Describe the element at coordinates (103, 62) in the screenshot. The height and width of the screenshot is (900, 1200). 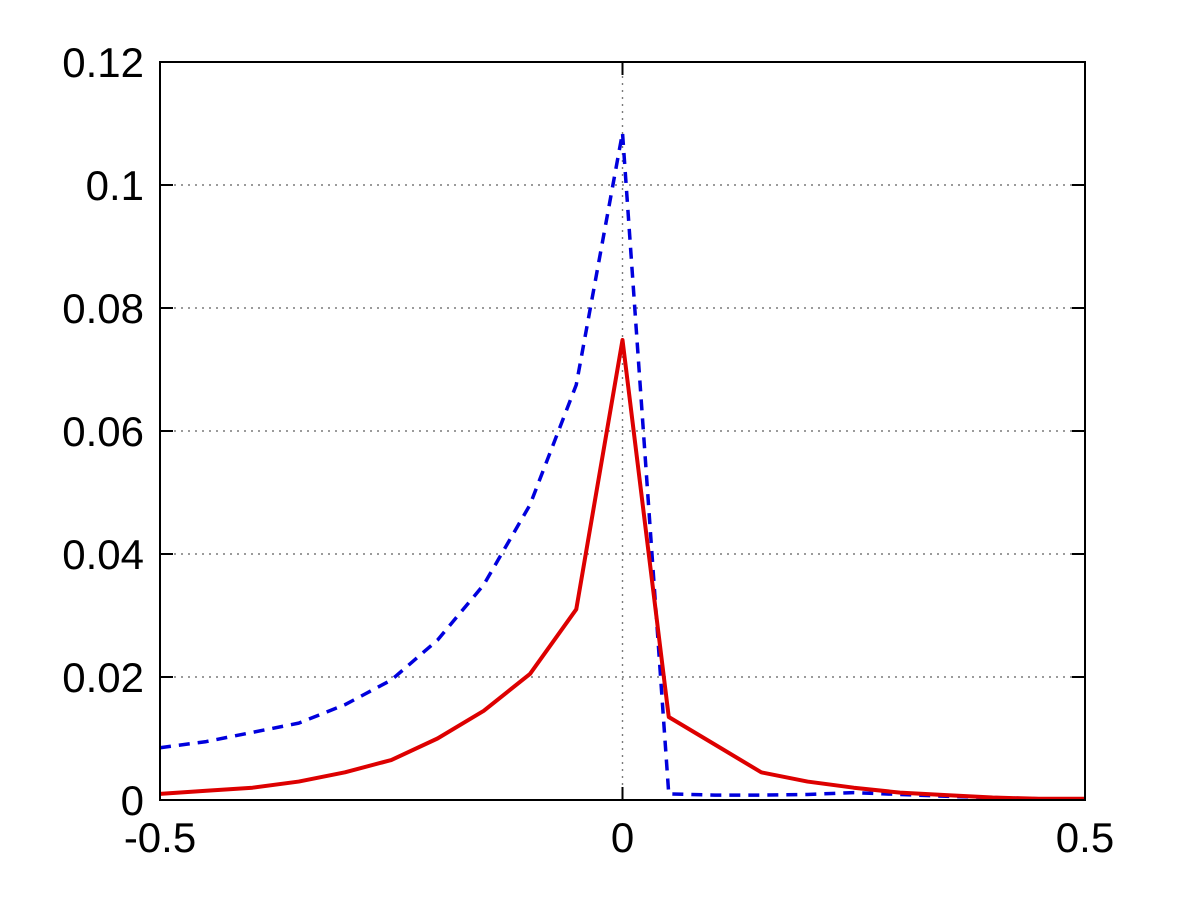
I see `y-tick-label: 0.12` at that location.